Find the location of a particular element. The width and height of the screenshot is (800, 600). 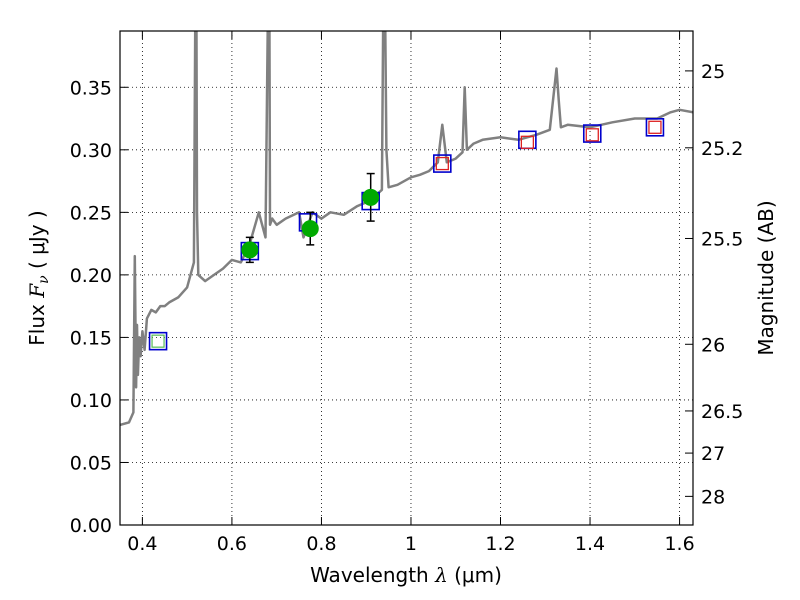

right-tick-label: 26.5 is located at coordinates (722, 412).